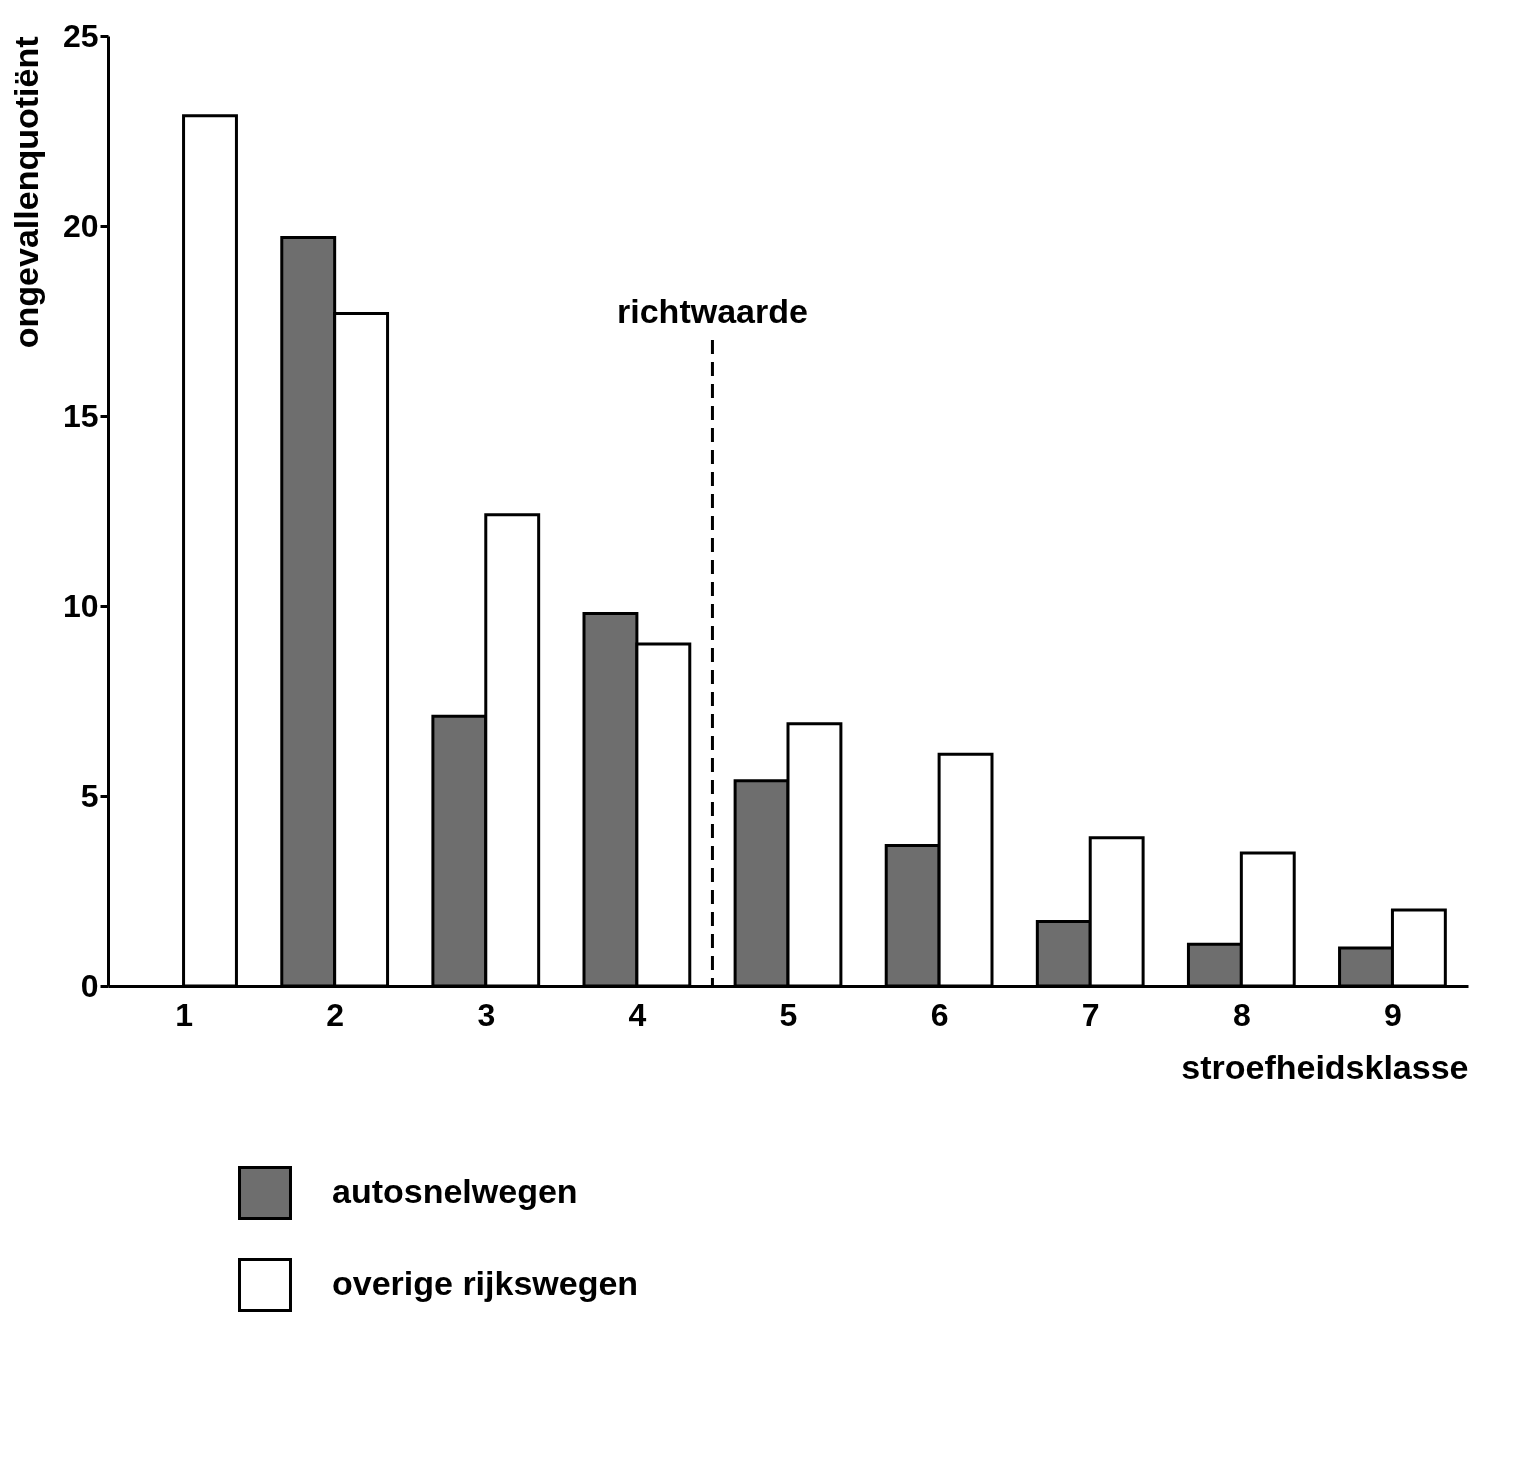 The width and height of the screenshot is (1533, 1471). What do you see at coordinates (1241, 1014) in the screenshot?
I see `x-tick-label: 8` at bounding box center [1241, 1014].